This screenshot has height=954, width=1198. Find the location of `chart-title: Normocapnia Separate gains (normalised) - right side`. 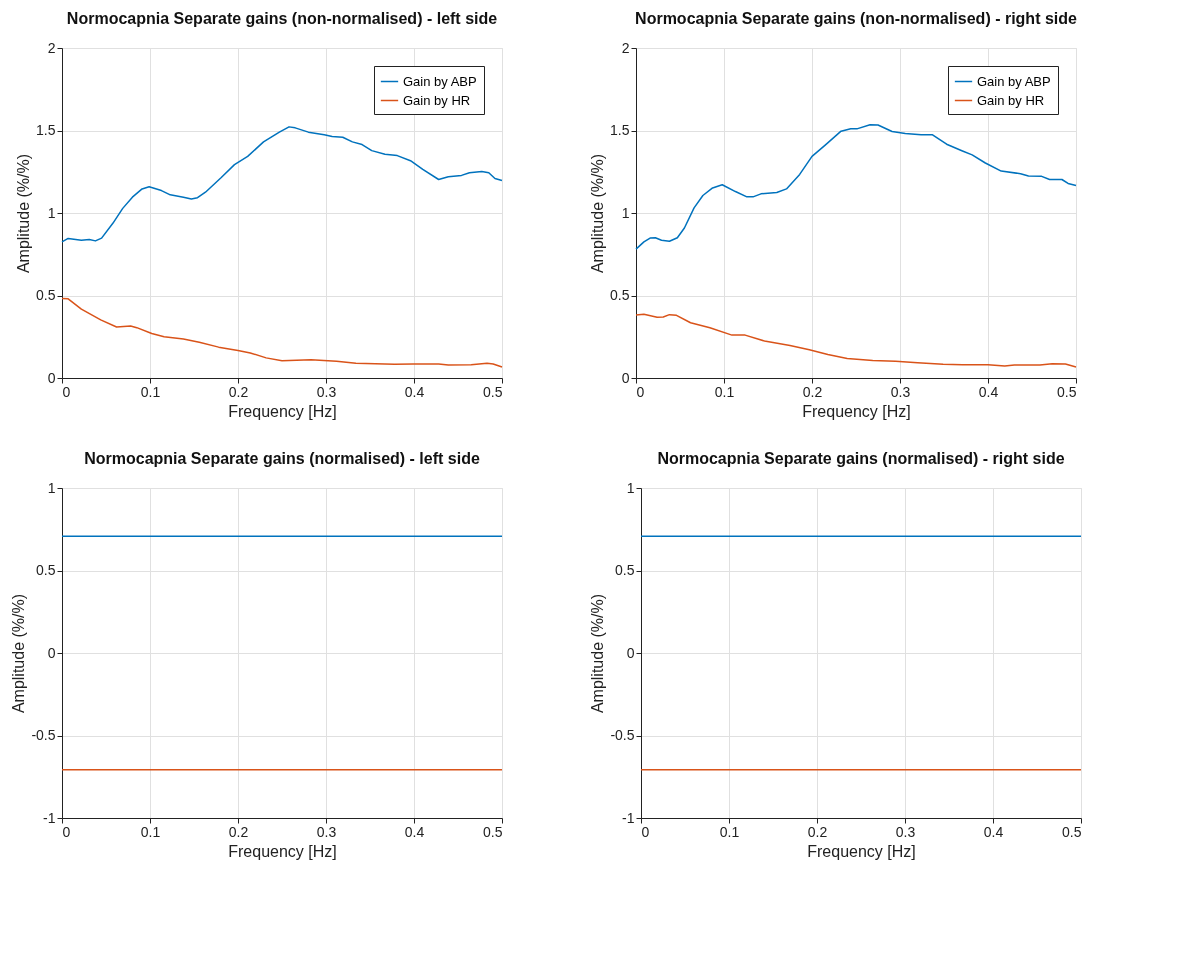

chart-title: Normocapnia Separate gains (normalised) - right side is located at coordinates (861, 458).